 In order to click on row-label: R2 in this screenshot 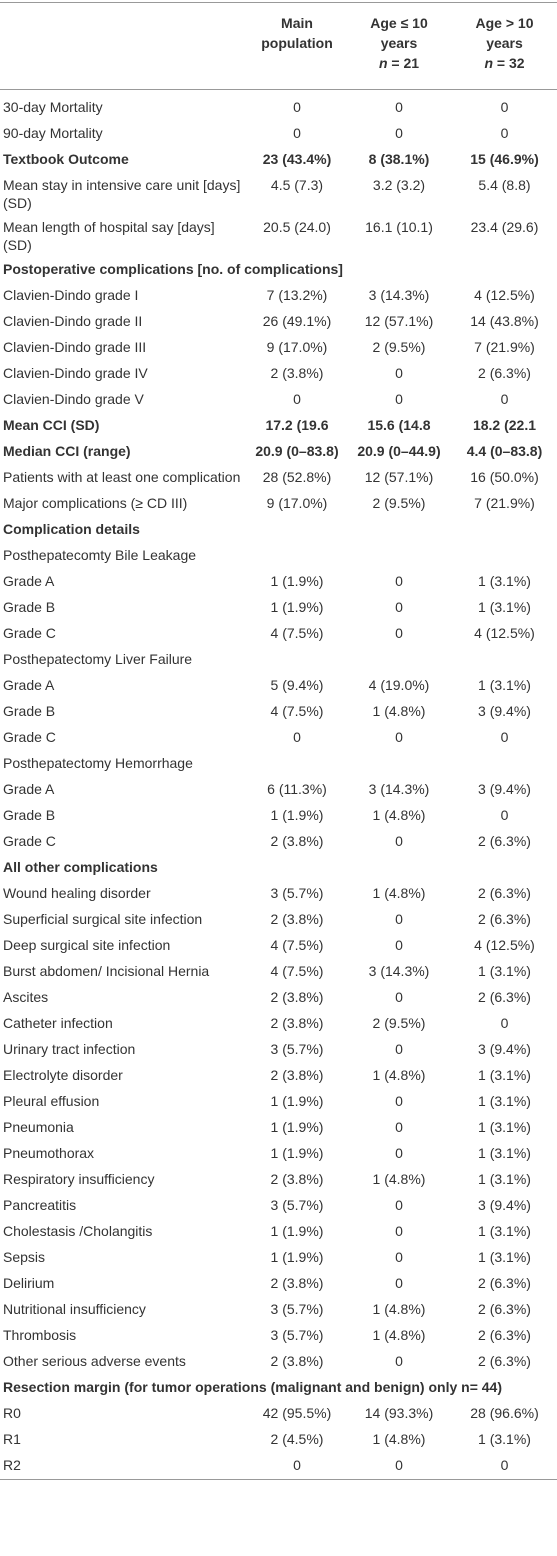, I will do `click(12, 1465)`.